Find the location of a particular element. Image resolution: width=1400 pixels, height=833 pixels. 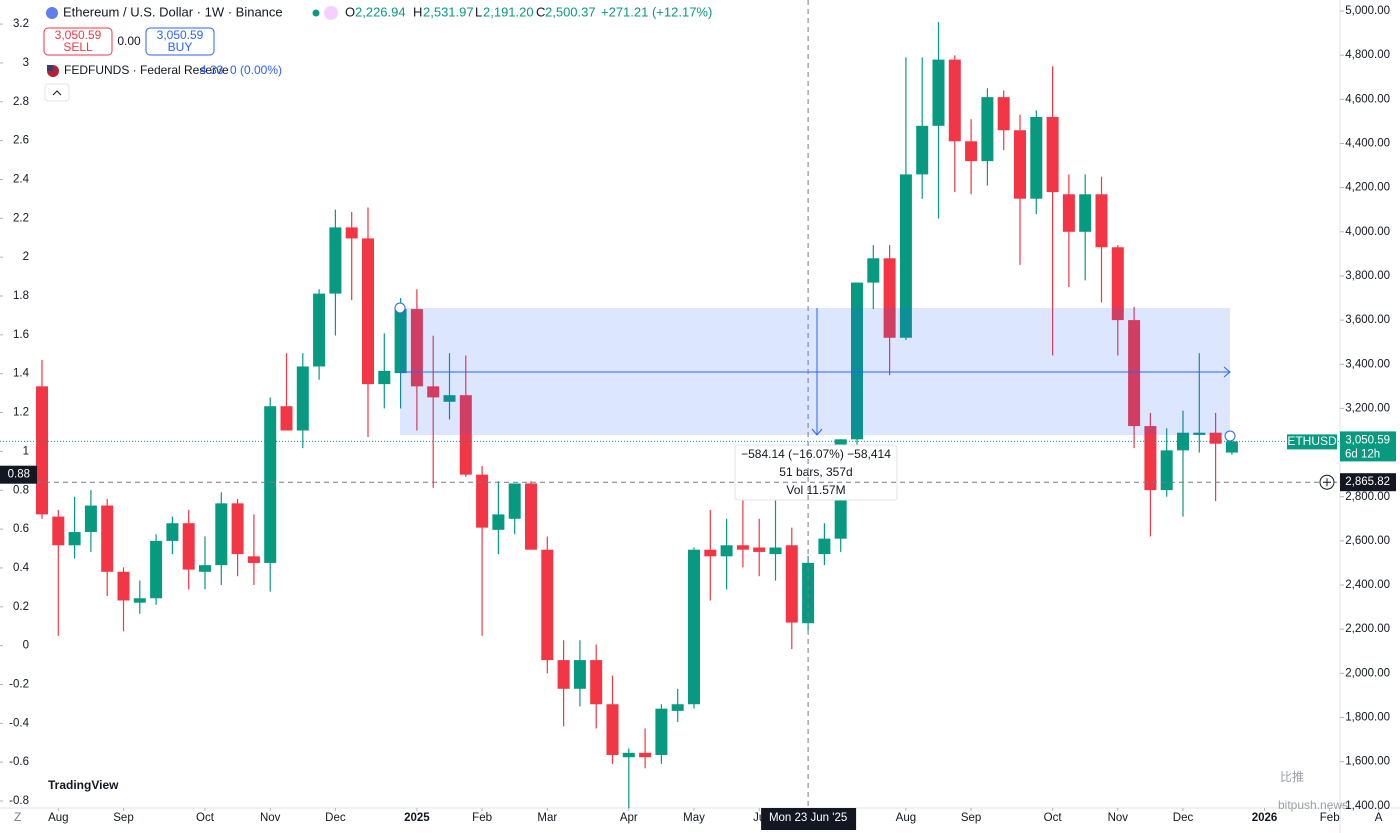

measure-text: 51 bars, 357d is located at coordinates (815, 472).